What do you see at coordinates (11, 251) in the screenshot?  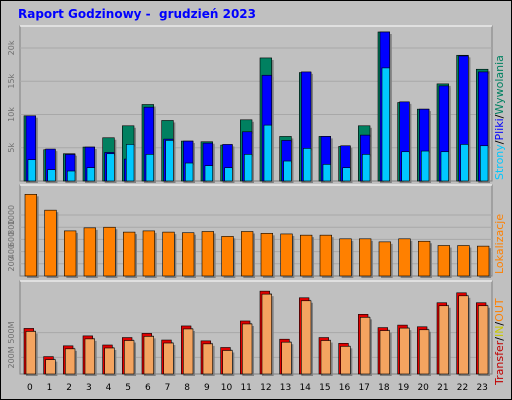 I see `locations-tick-label: 400` at bounding box center [11, 251].